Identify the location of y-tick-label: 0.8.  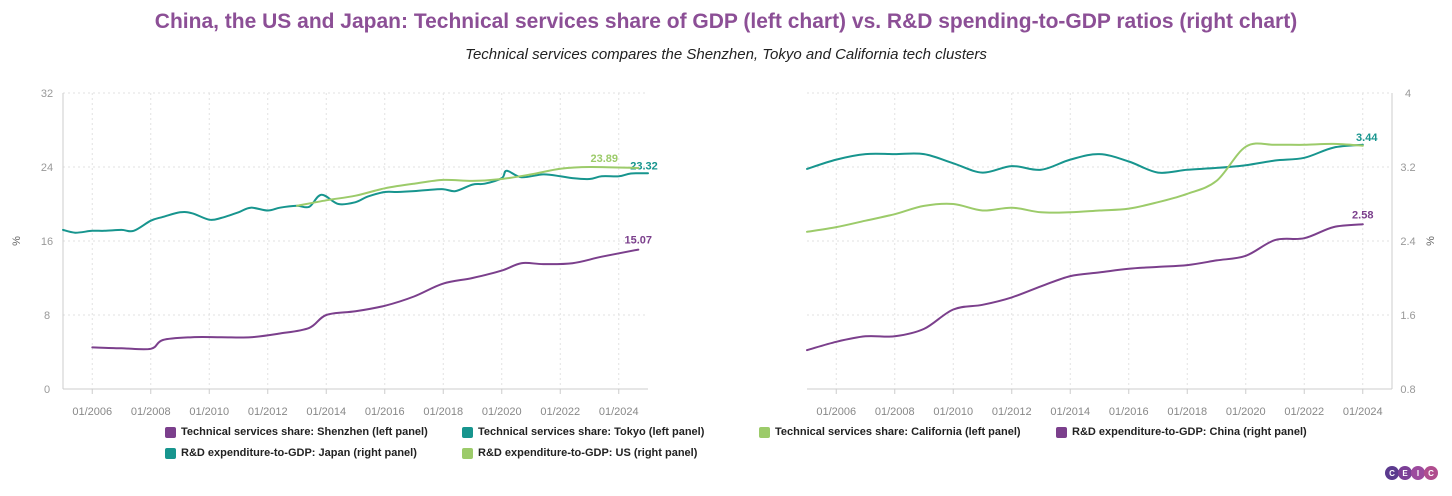
(1407, 390).